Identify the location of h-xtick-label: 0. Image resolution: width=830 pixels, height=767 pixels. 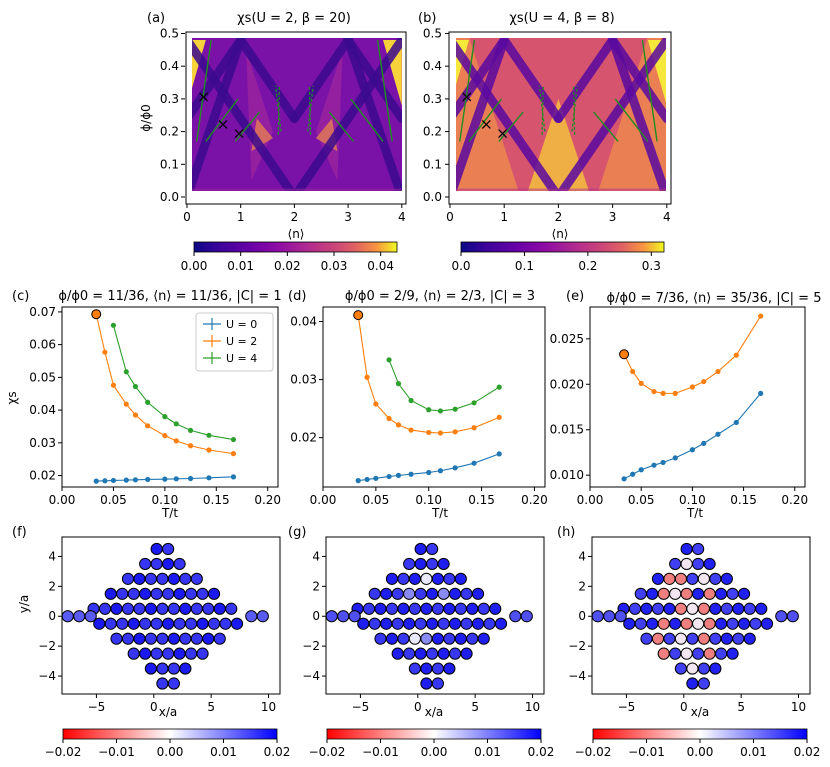
(684, 707).